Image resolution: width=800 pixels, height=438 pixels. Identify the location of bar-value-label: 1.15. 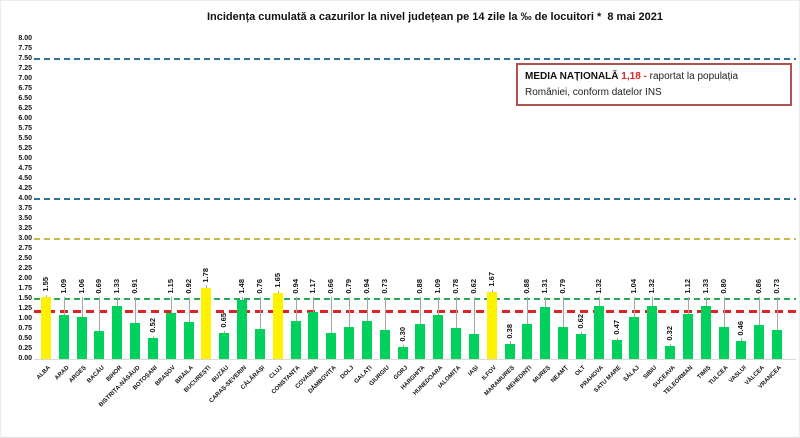
(170, 286).